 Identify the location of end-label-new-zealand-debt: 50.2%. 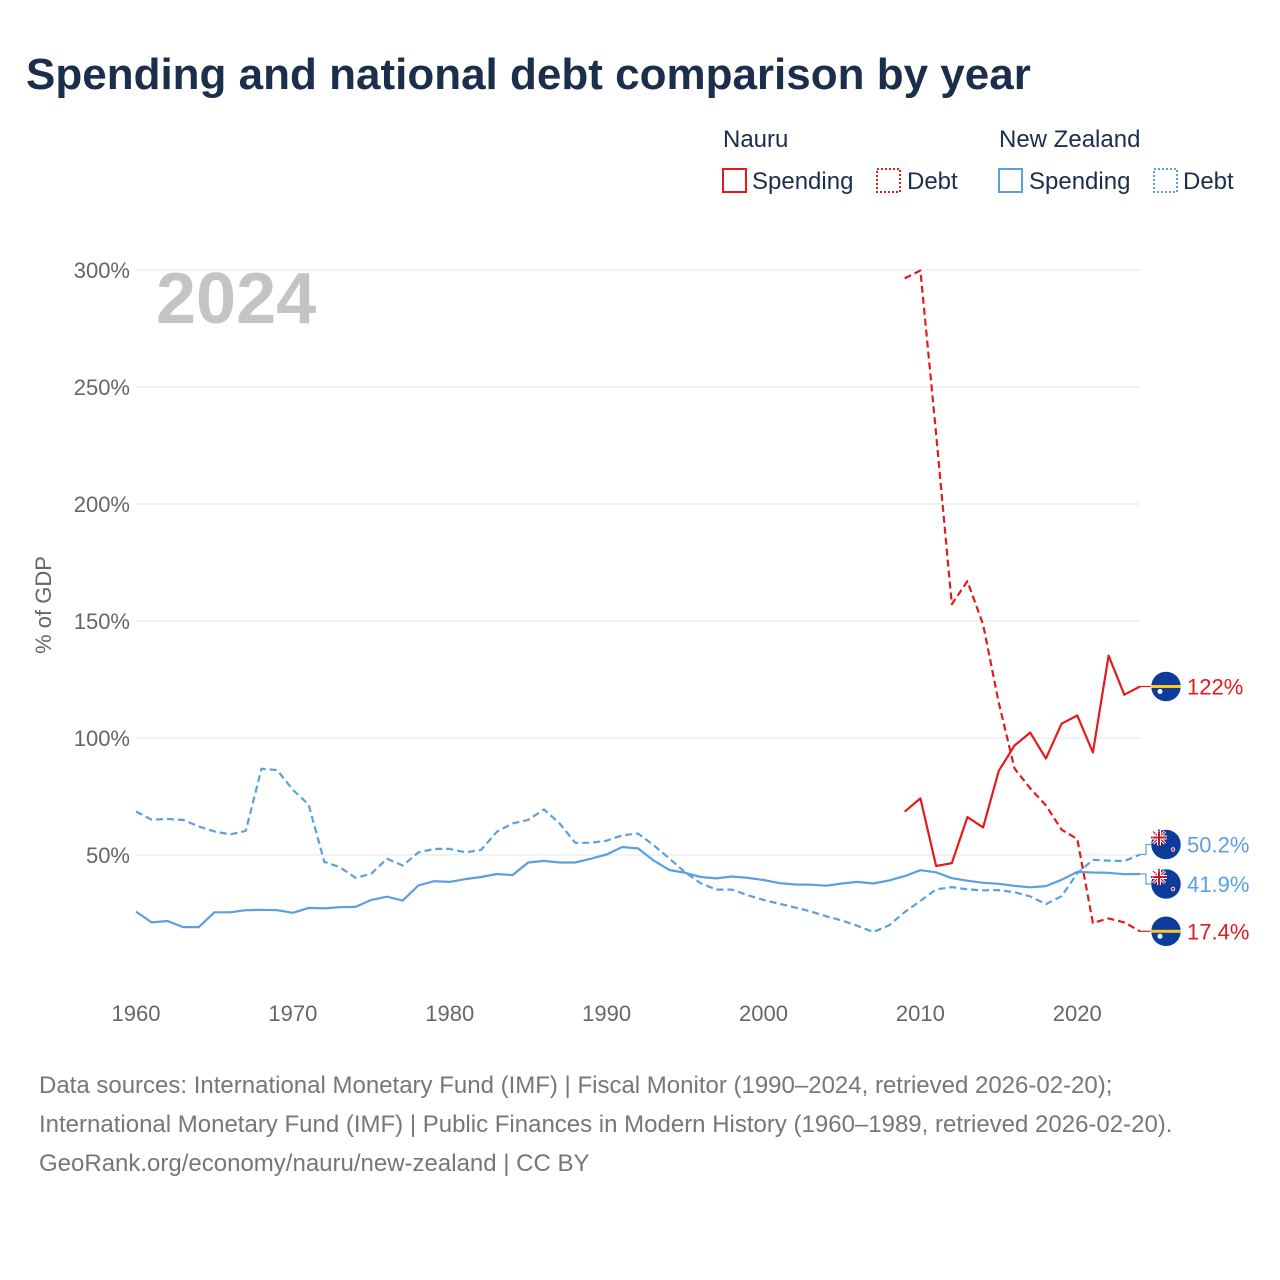
(1194, 844).